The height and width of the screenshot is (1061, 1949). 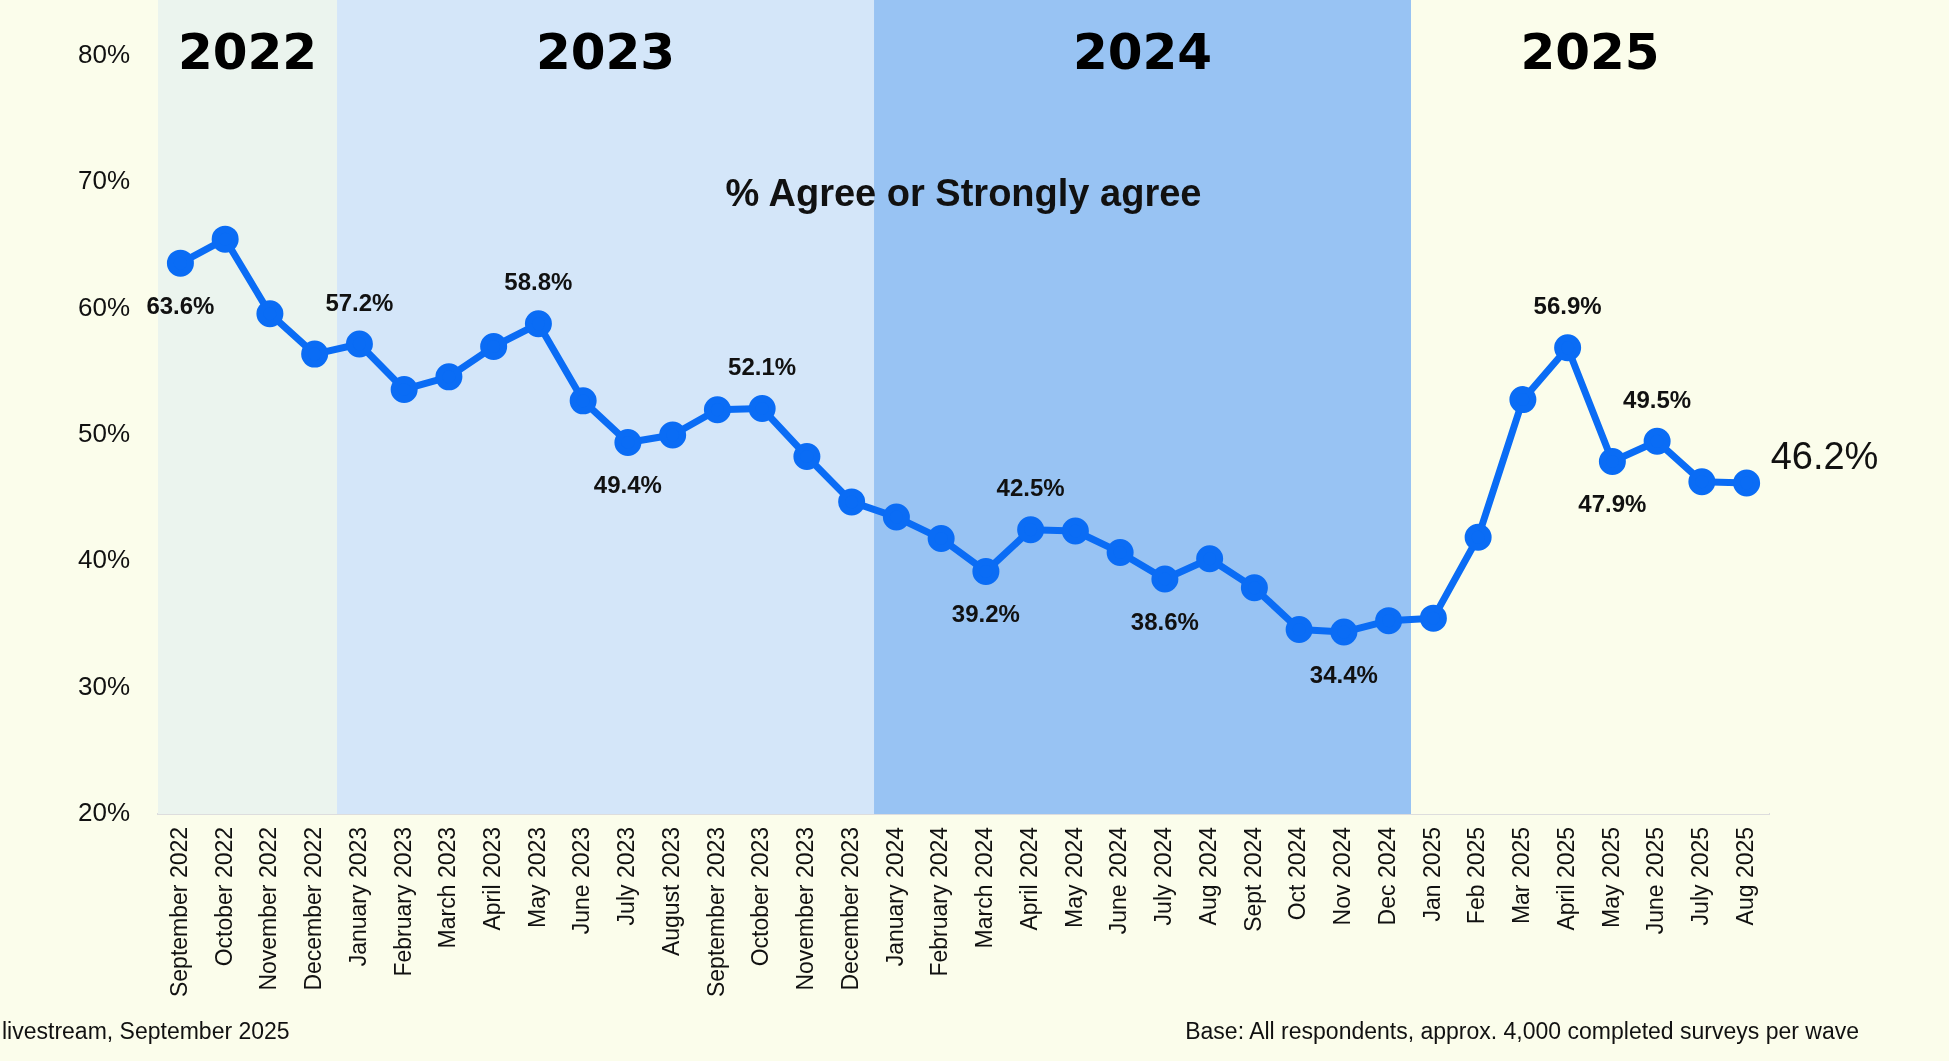 I want to click on x-tick-label: December 2023, so click(x=849, y=908).